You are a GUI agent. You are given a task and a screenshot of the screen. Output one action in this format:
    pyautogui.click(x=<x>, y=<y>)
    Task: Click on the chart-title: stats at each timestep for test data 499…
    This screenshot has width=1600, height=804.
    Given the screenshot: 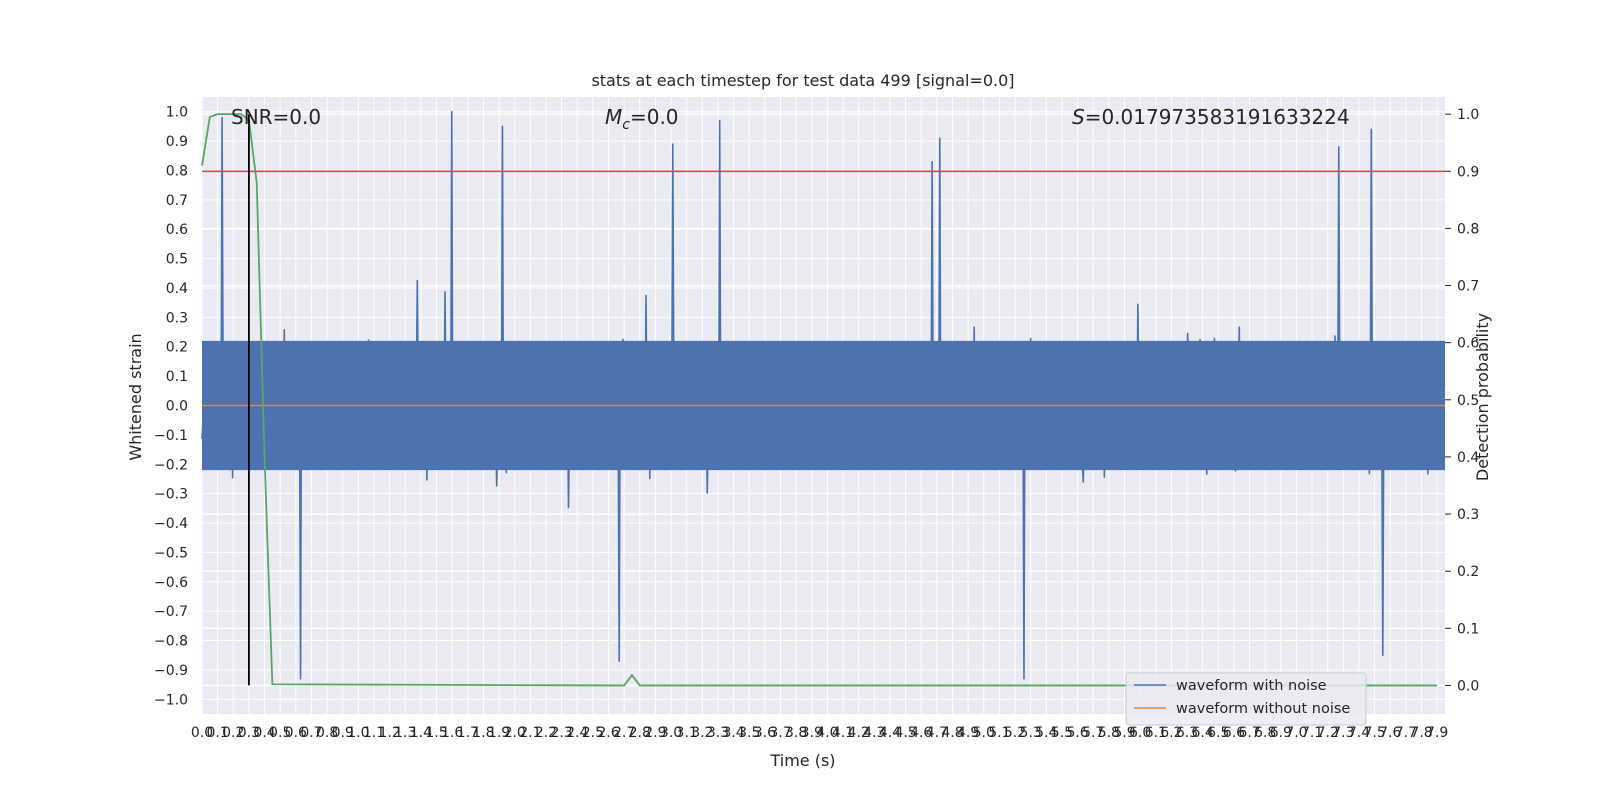 What is the action you would take?
    pyautogui.click(x=802, y=80)
    